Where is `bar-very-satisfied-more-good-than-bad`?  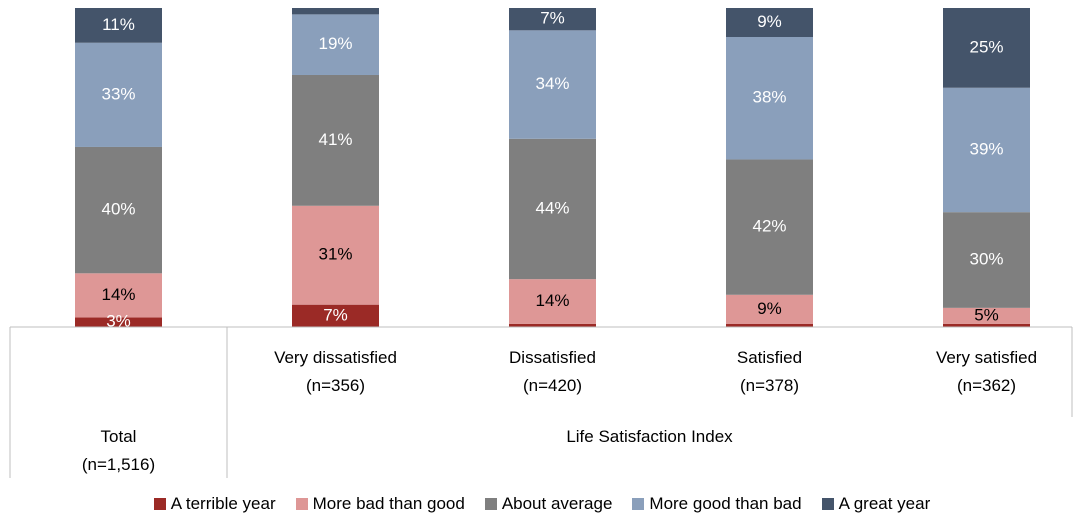
bar-very-satisfied-more-good-than-bad is located at coordinates (986, 150).